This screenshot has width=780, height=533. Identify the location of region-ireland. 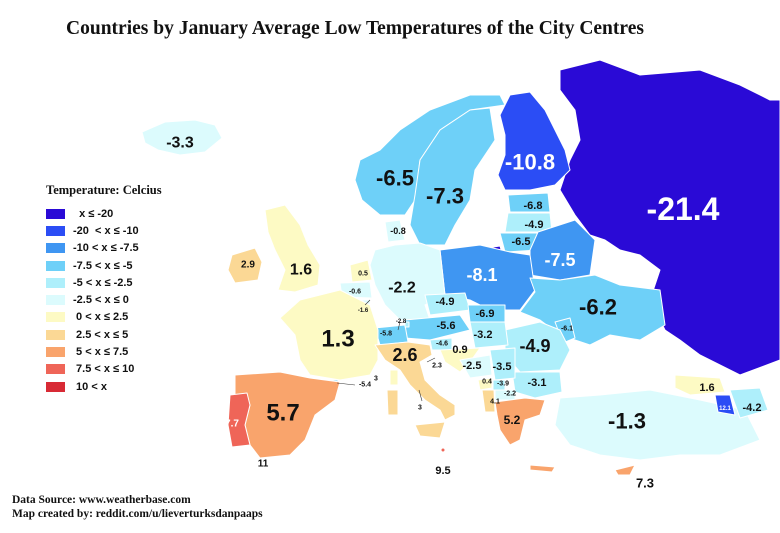
(245, 265).